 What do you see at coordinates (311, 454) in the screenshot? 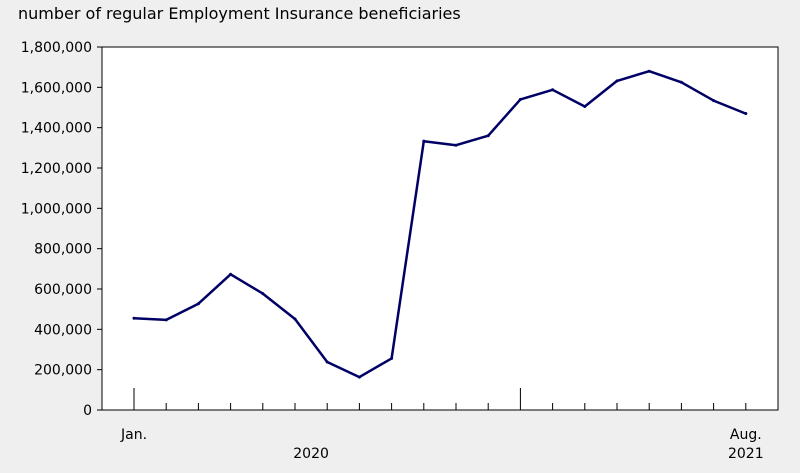
I see `x-year-label: 2020` at bounding box center [311, 454].